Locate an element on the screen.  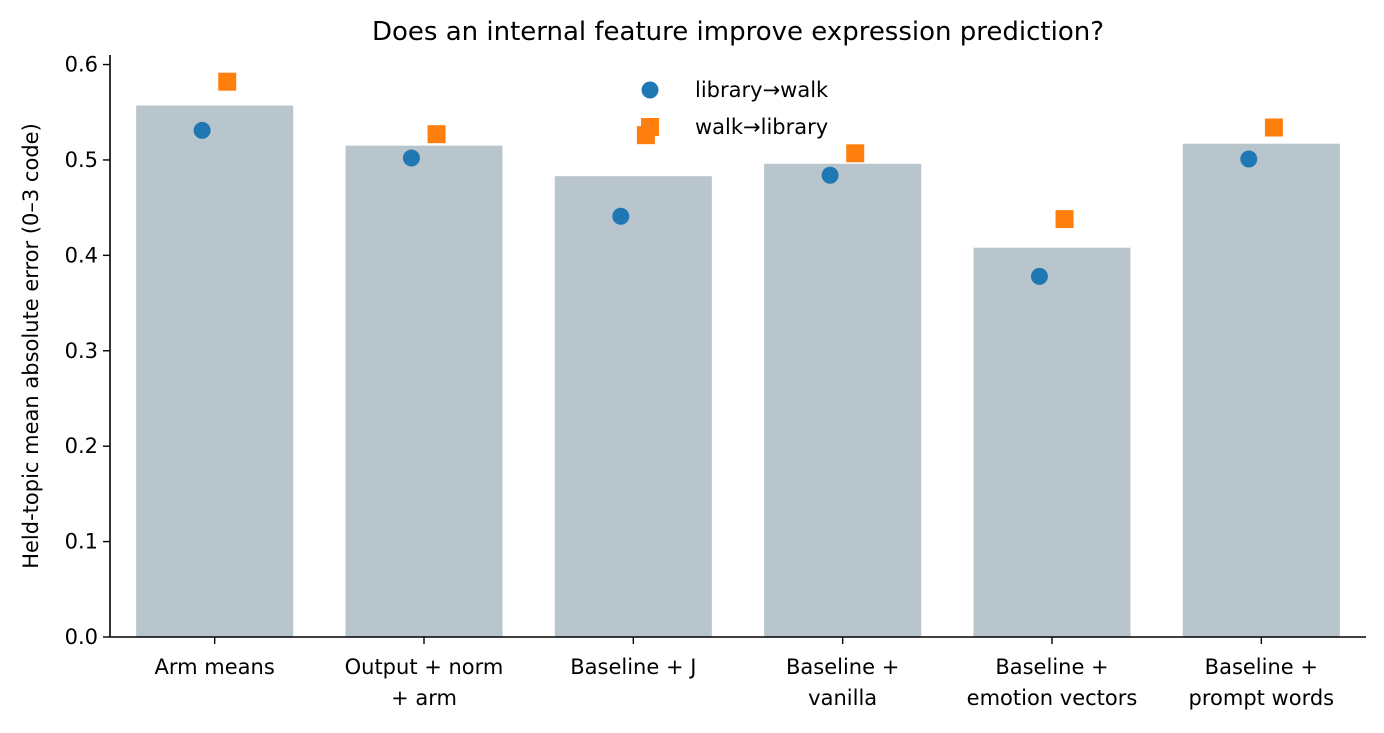
y-tick-label-2: 0.2 is located at coordinates (81, 446).